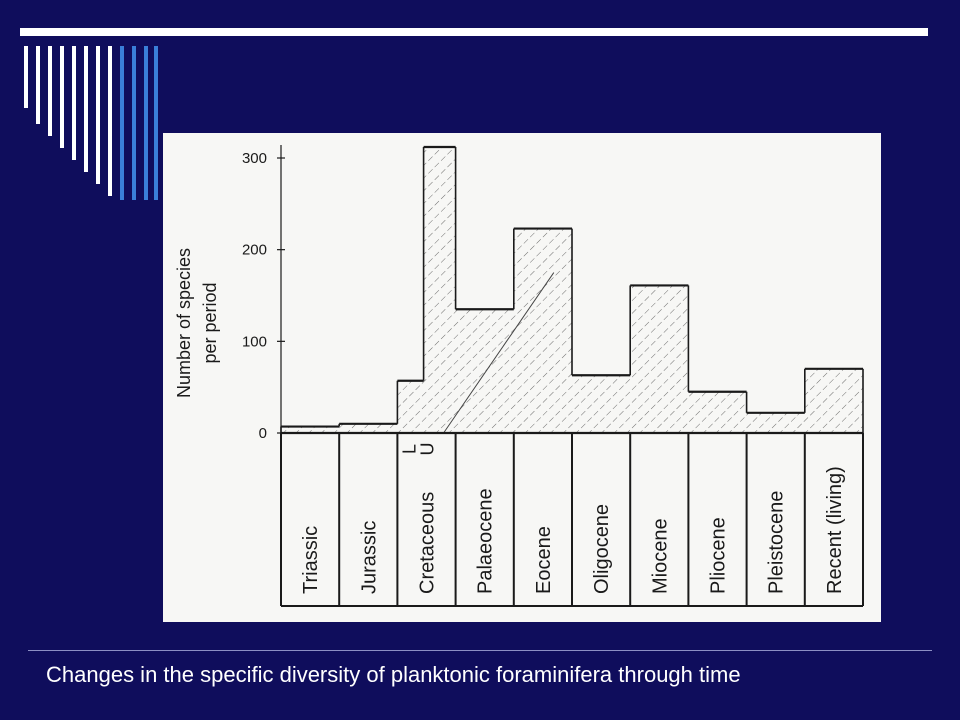 The width and height of the screenshot is (960, 720). What do you see at coordinates (409, 449) in the screenshot?
I see `cretaceous-subdivision-label: L` at bounding box center [409, 449].